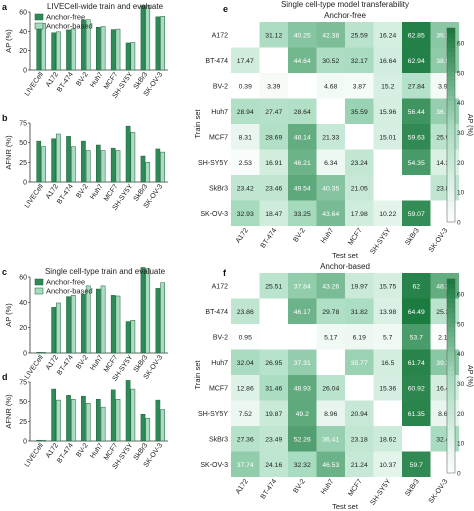  I want to click on heatmap-value-f: 46.53, so click(330, 465).